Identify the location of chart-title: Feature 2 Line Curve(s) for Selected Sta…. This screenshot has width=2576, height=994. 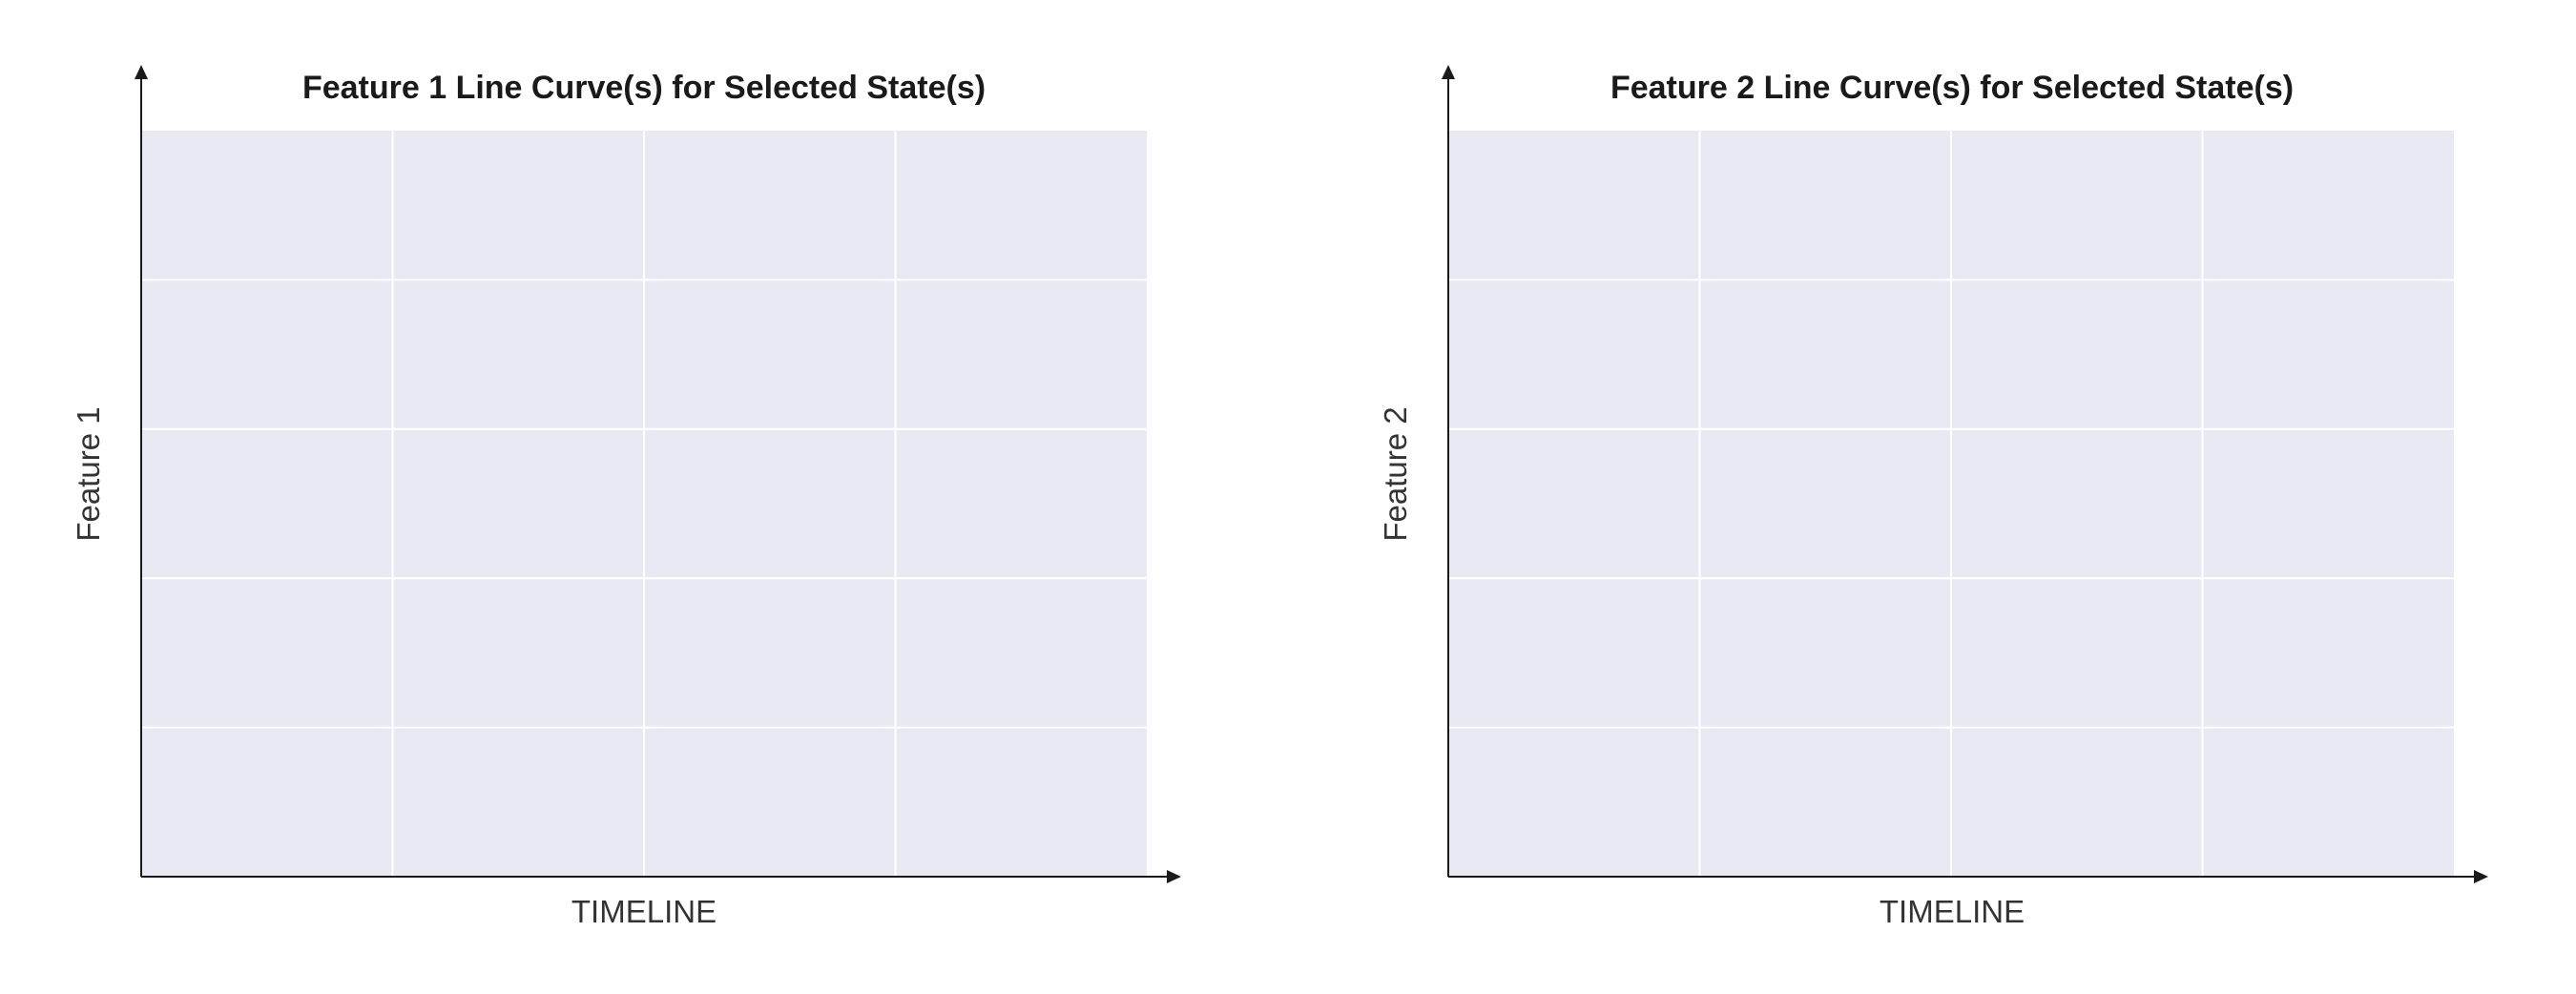
(1952, 88).